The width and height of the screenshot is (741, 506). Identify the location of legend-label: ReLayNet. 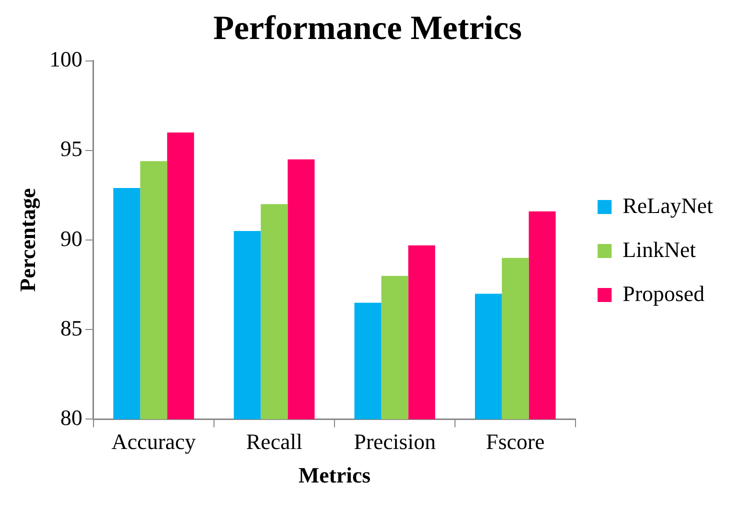
(667, 205).